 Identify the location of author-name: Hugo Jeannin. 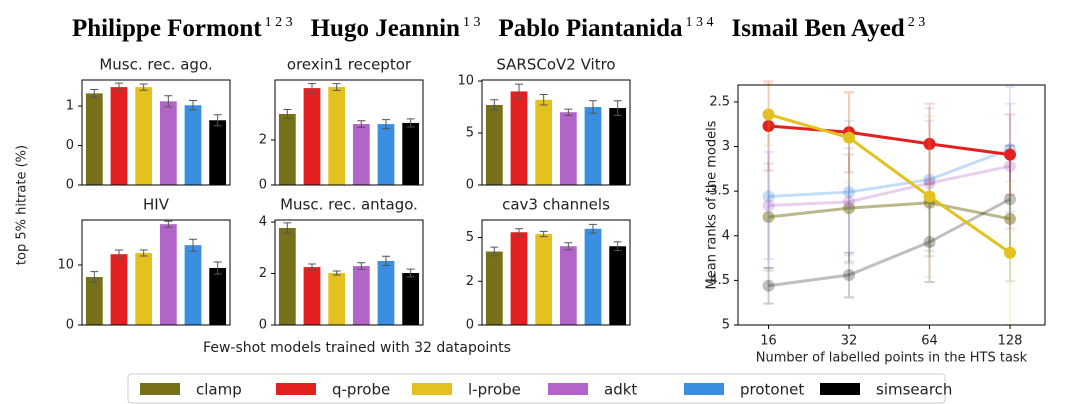
(385, 28).